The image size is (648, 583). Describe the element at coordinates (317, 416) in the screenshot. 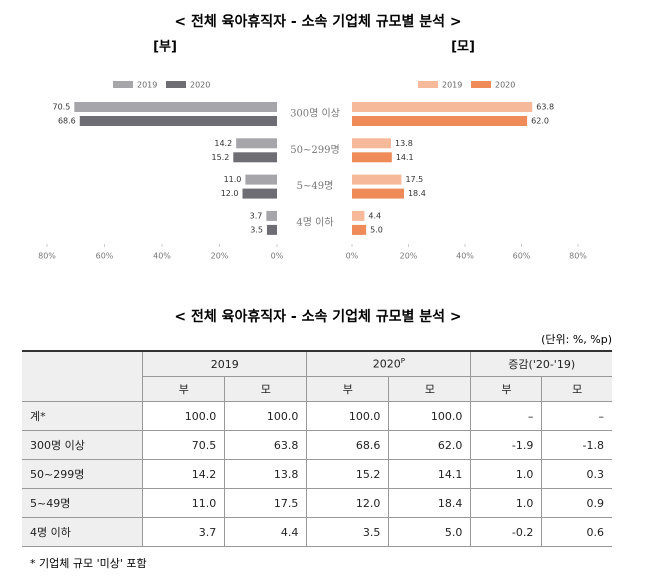

I see `table-row: 계* 100.0 100.0 100.0 100.0– –` at that location.